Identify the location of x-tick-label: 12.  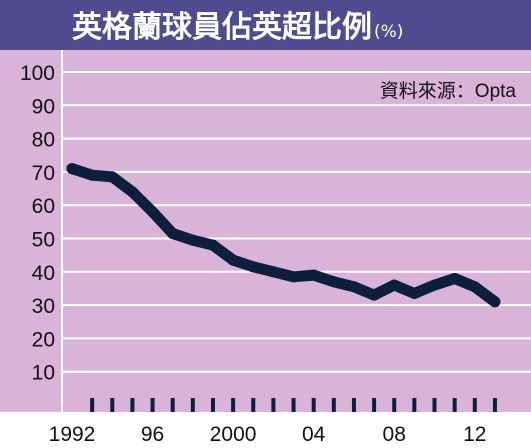
(474, 434).